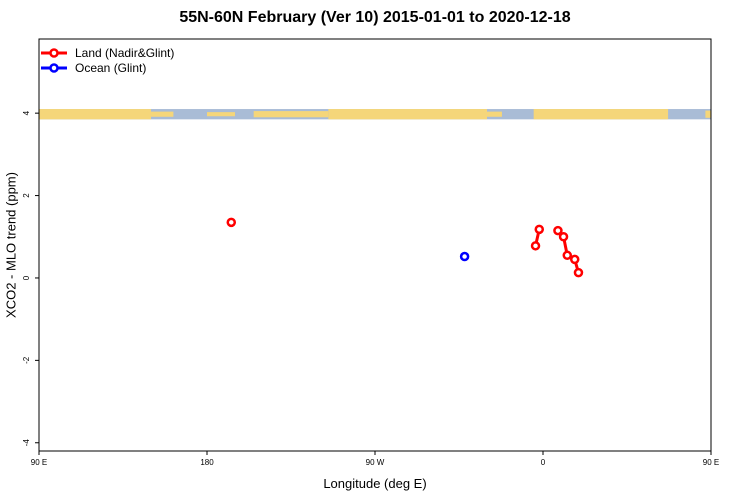 The width and height of the screenshot is (750, 500). What do you see at coordinates (375, 462) in the screenshot?
I see `x-tick-label: 90 W` at bounding box center [375, 462].